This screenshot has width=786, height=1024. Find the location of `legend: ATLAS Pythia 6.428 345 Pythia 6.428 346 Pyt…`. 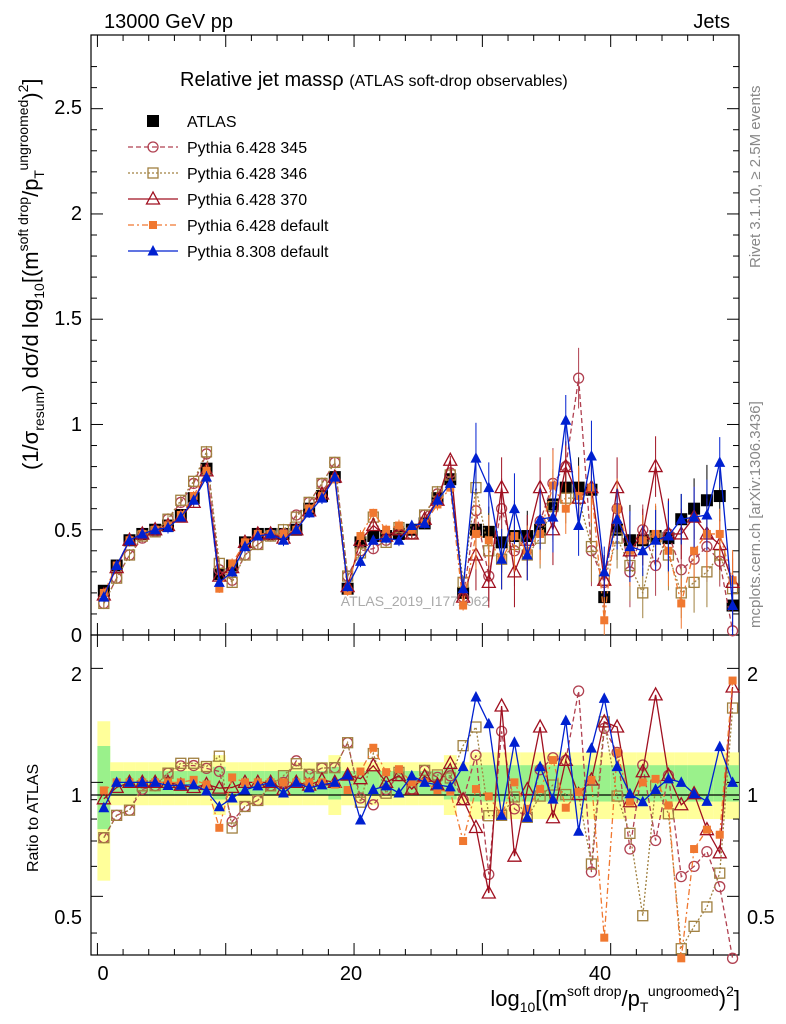

legend: ATLAS Pythia 6.428 345 Pythia 6.428 346 Pyt… is located at coordinates (228, 187).